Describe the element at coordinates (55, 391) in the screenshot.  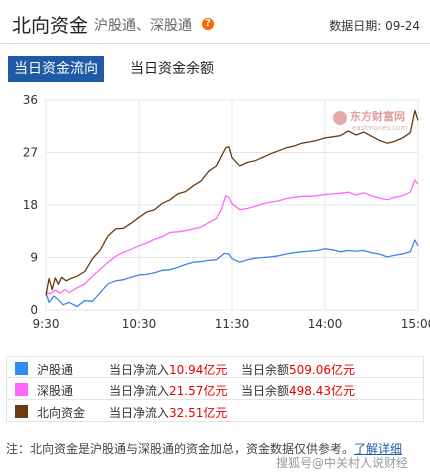
I see `legend-name: 深股通` at that location.